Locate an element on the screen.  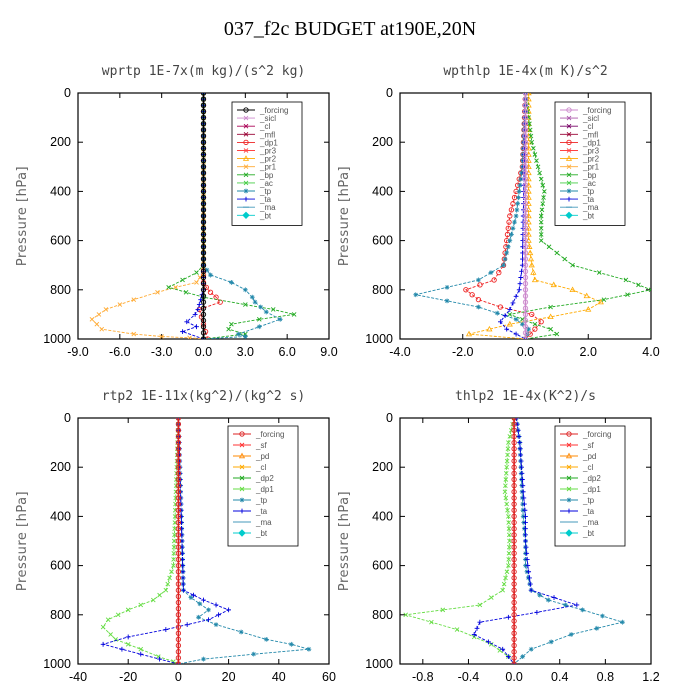
legend-entry: _ta is located at coordinates (577, 199).